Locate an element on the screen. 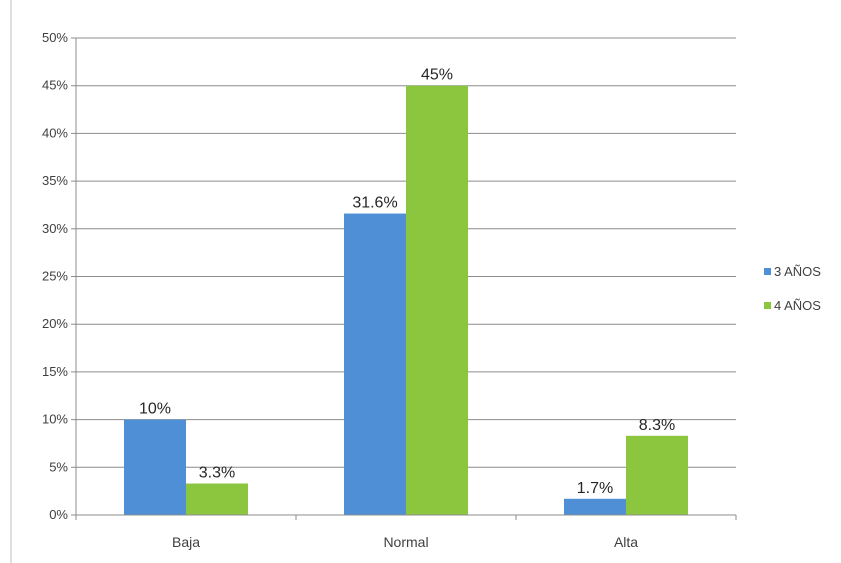 The width and height of the screenshot is (841, 563). y-tick-label: 10% is located at coordinates (55, 419).